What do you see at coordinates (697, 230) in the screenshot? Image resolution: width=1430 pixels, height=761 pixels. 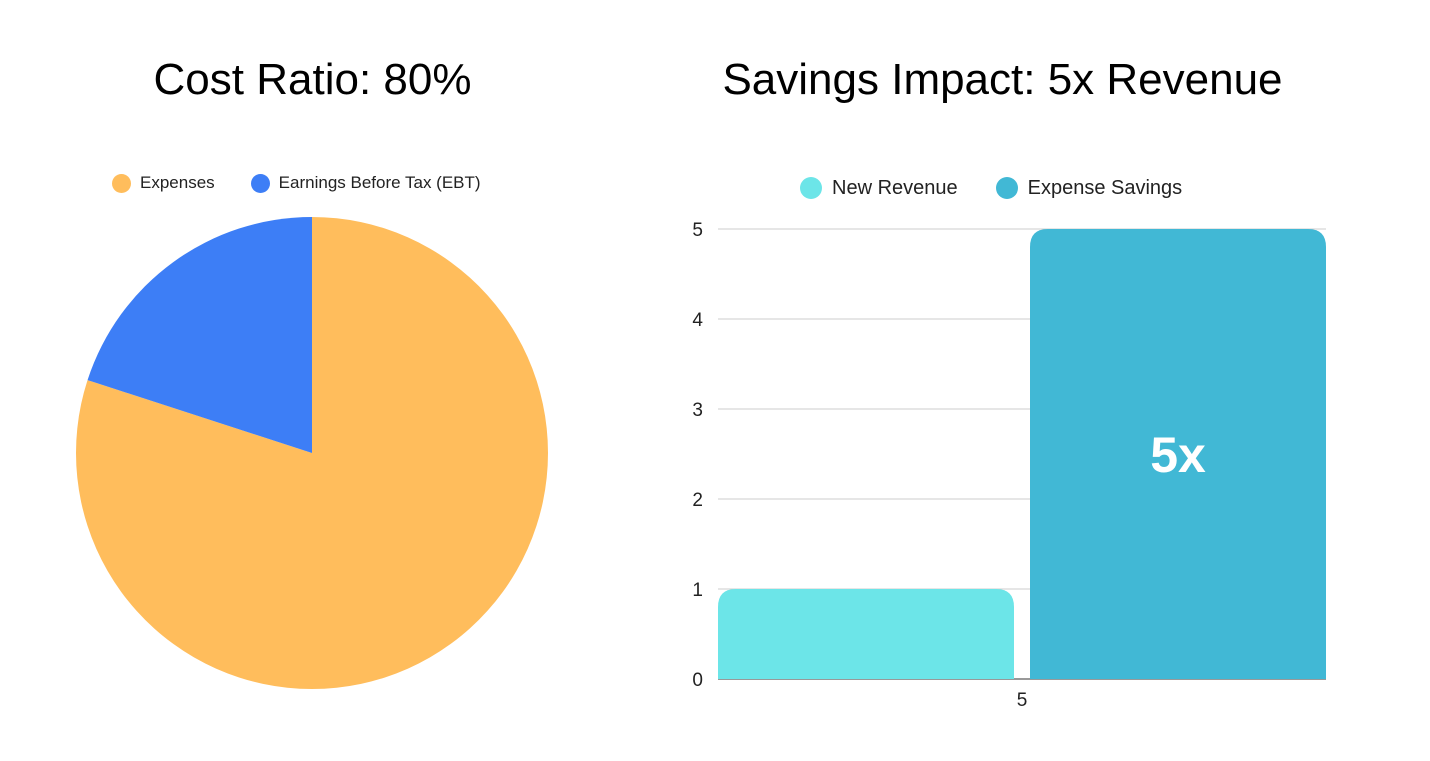 I see `y-tick-label-5: 5` at bounding box center [697, 230].